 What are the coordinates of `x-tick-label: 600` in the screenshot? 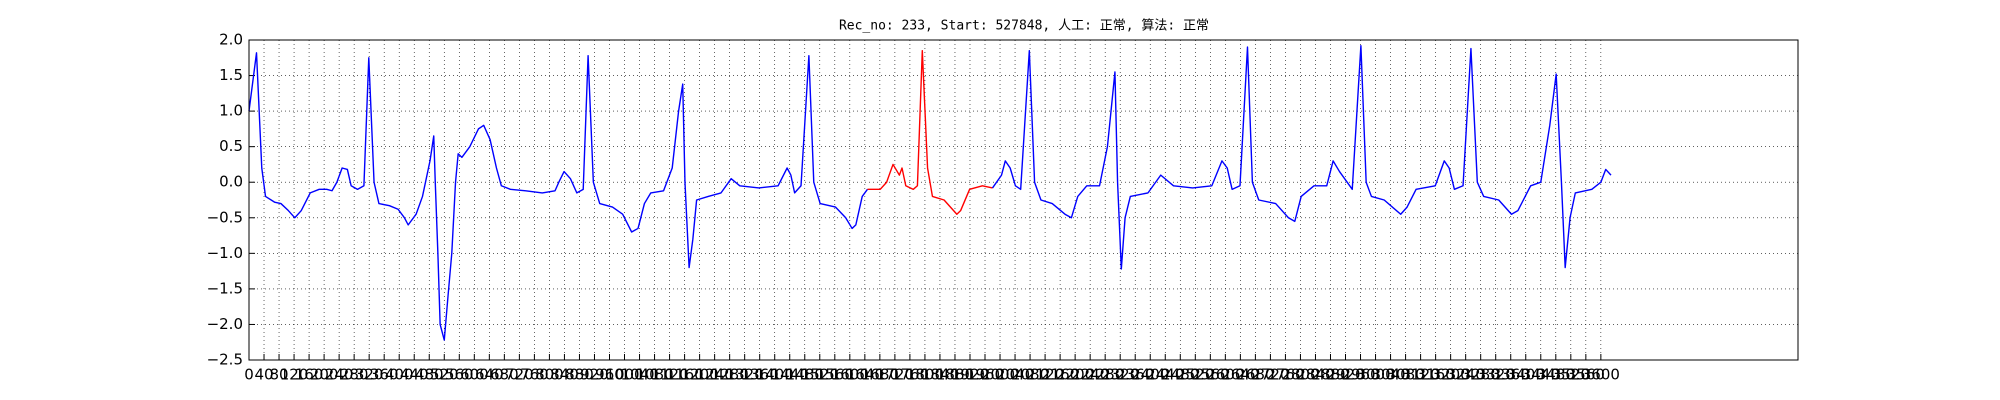 It's located at (474, 375).